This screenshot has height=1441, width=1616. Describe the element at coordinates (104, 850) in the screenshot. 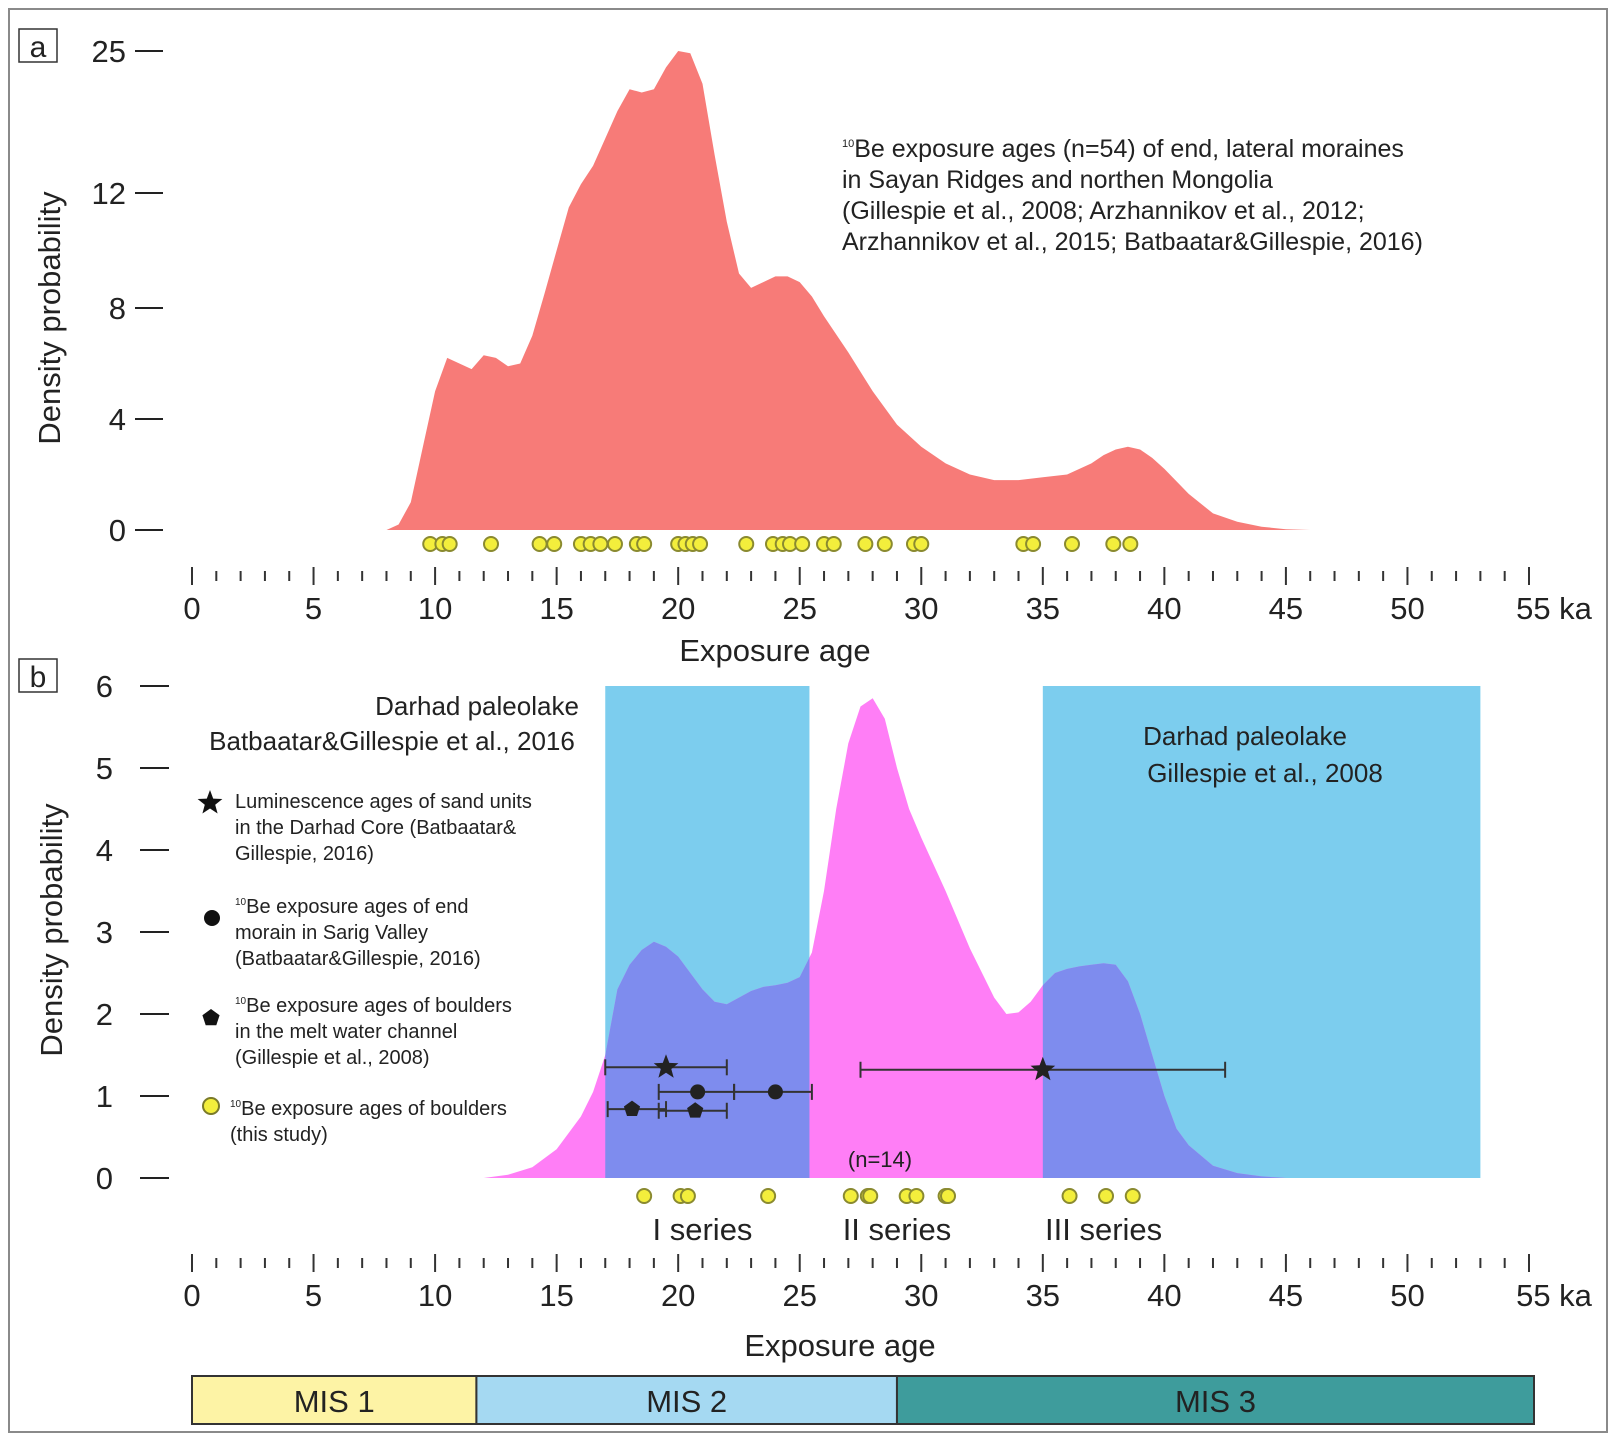

I see `b-y-tick-label: 4` at that location.